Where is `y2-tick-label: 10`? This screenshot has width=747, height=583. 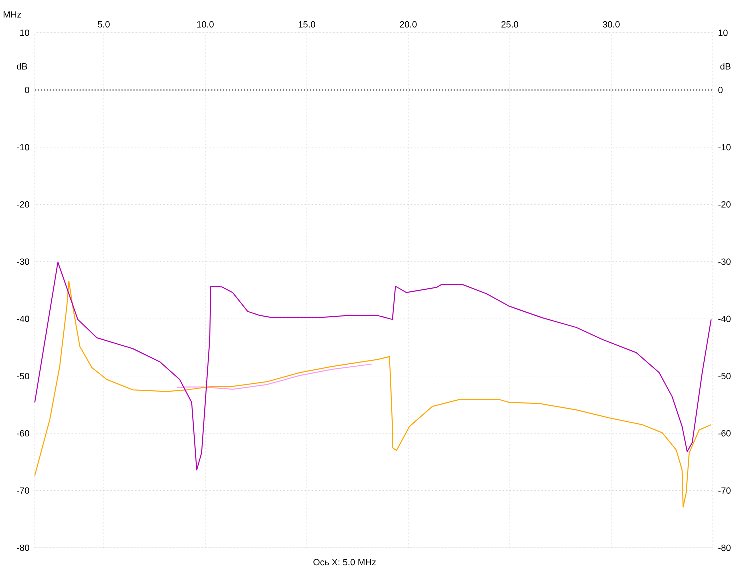 y2-tick-label: 10 is located at coordinates (723, 33).